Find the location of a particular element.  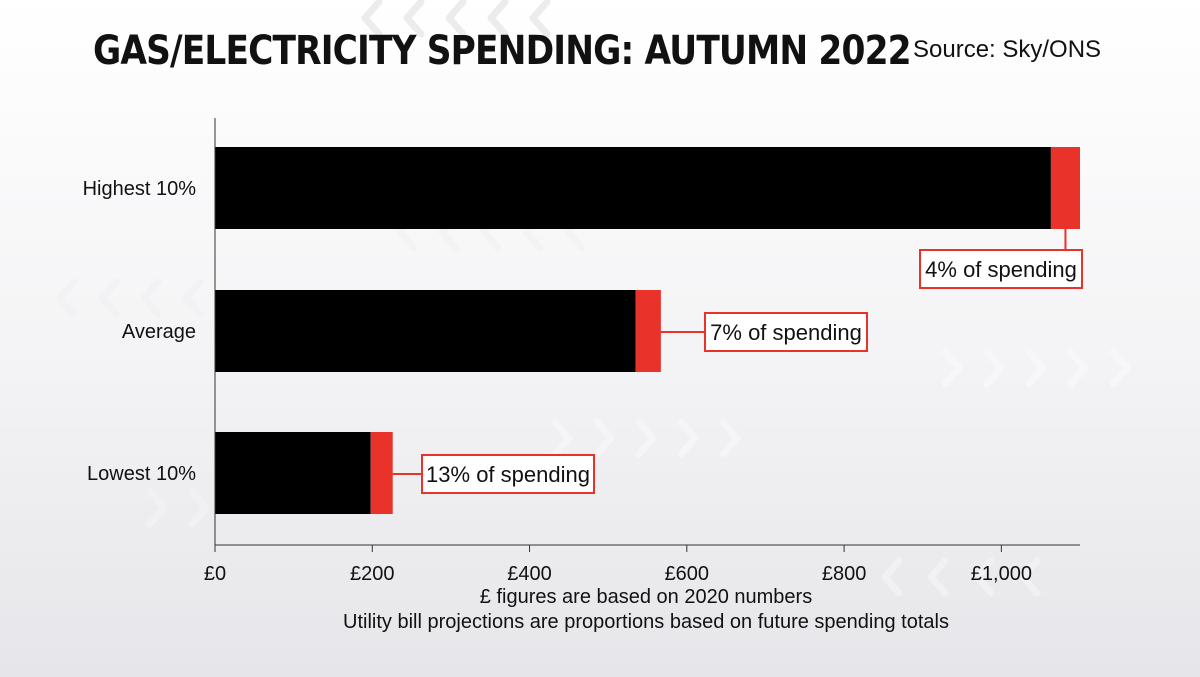

x-tick-label: £1,000 is located at coordinates (1001, 574).